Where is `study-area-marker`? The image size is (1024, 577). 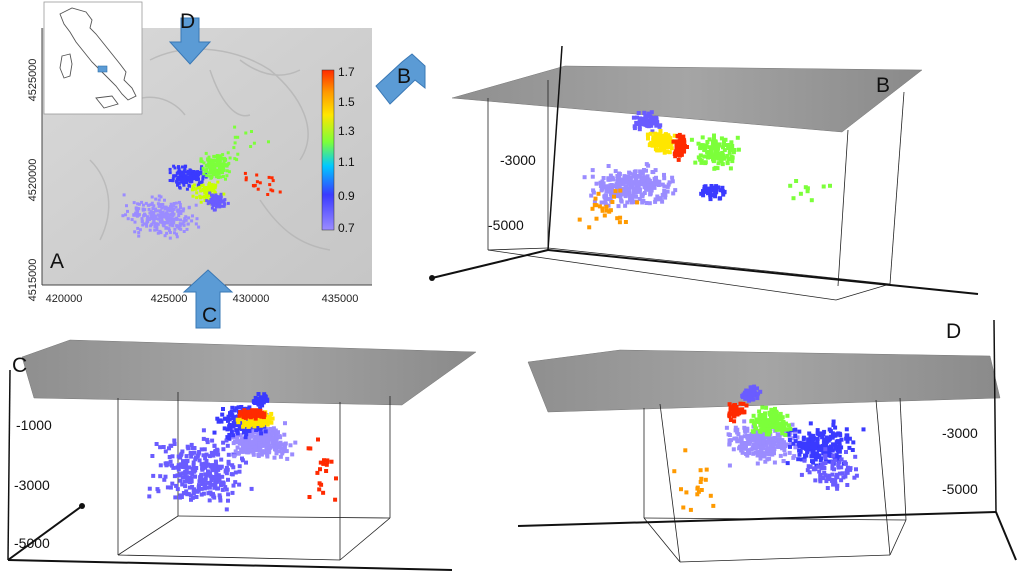 study-area-marker is located at coordinates (102, 69).